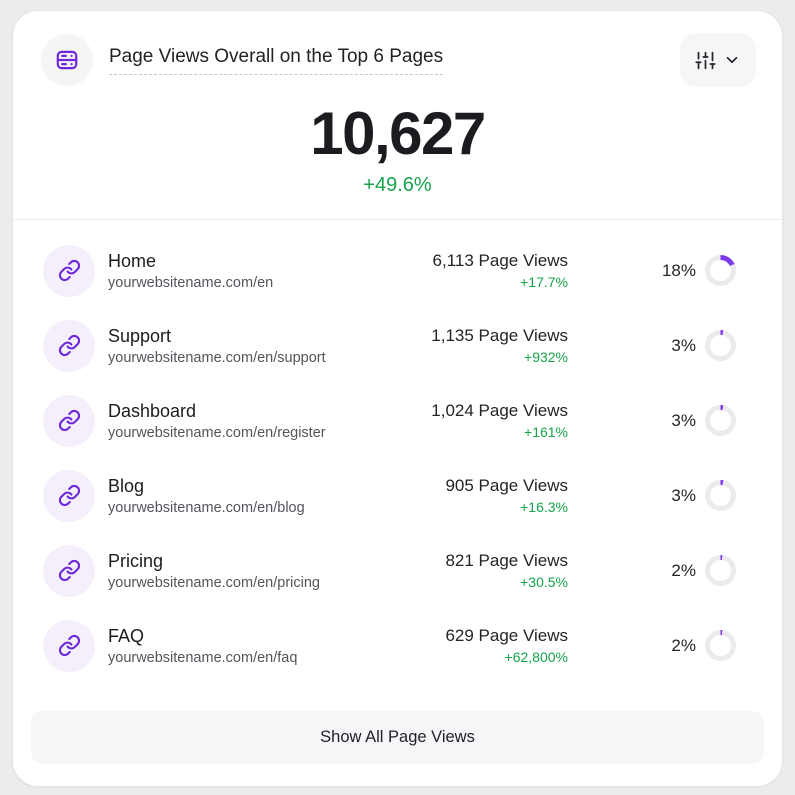 Image resolution: width=795 pixels, height=795 pixels. What do you see at coordinates (544, 507) in the screenshot?
I see `page-views-change: +16.3%` at bounding box center [544, 507].